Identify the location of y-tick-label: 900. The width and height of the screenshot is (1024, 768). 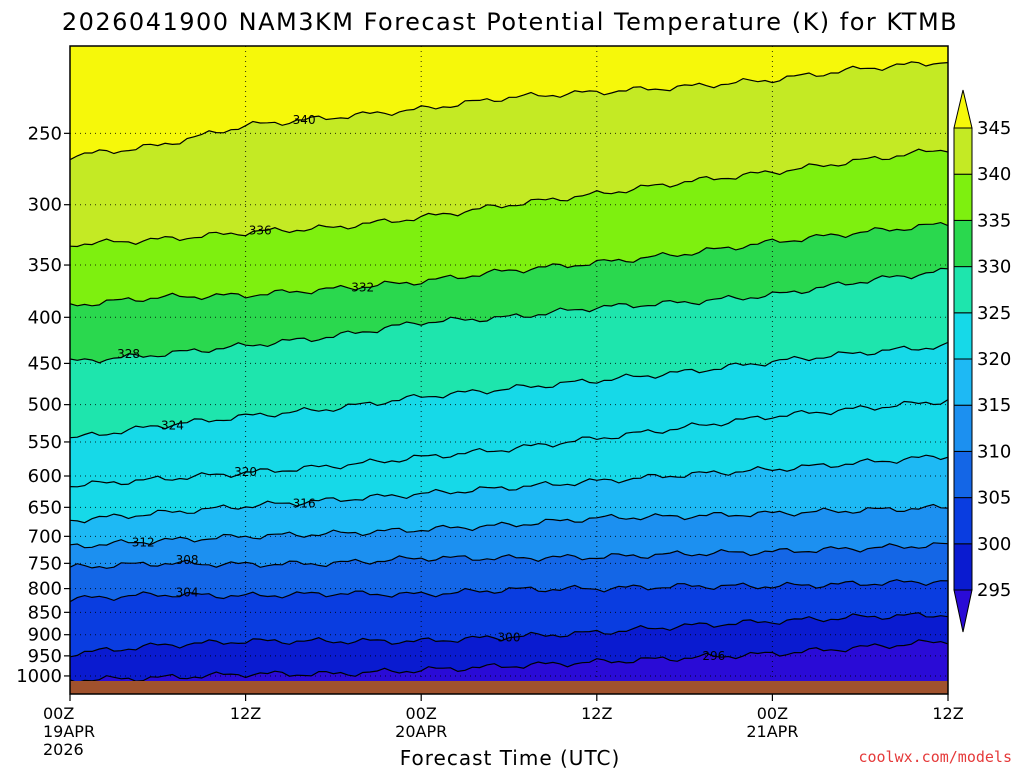
(45, 635).